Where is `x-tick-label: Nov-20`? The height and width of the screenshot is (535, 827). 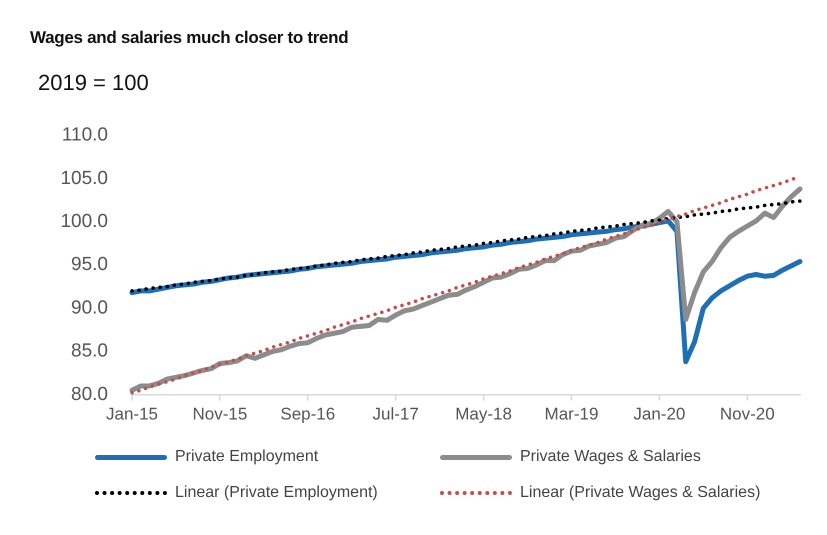 x-tick-label: Nov-20 is located at coordinates (747, 414).